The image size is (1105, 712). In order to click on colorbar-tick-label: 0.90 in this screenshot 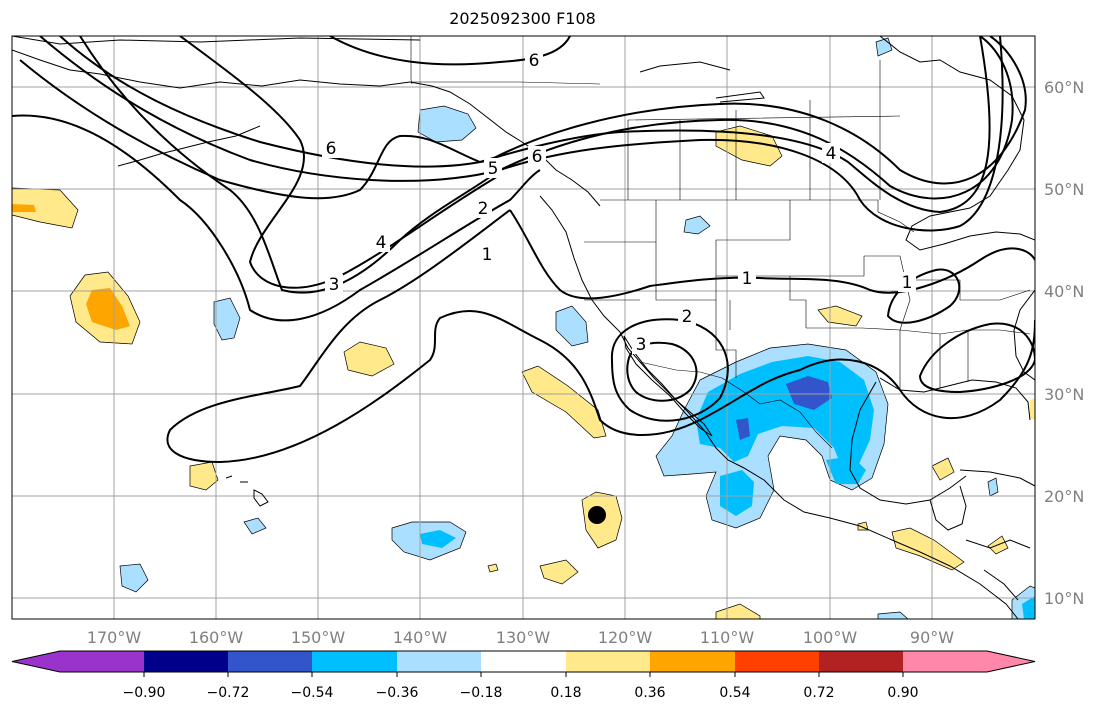, I will do `click(902, 693)`.